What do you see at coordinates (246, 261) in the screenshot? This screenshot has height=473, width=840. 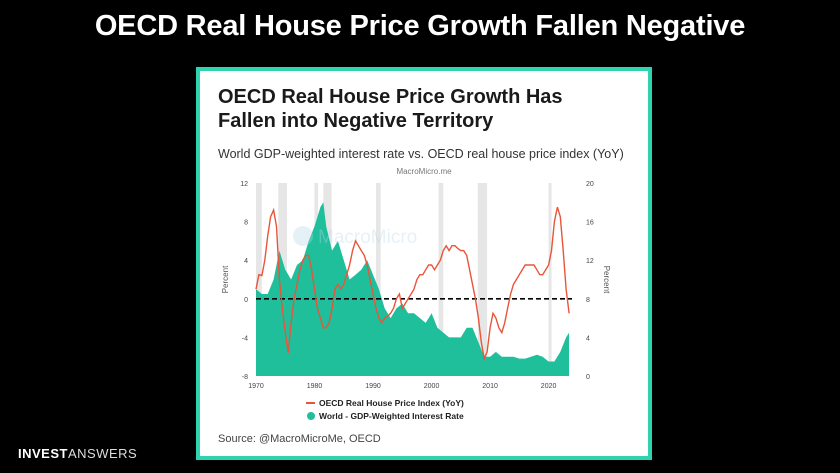 I see `y-tick-left: 4` at bounding box center [246, 261].